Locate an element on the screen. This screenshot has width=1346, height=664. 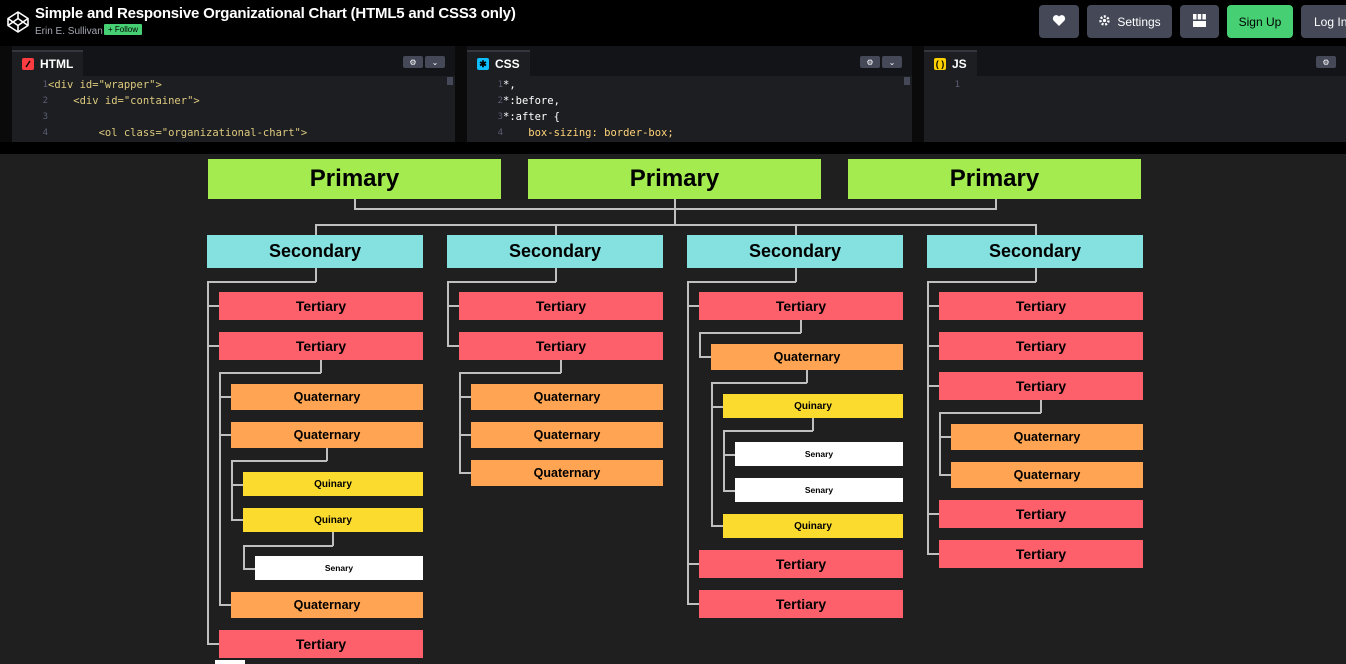
signup-button: Sign Up is located at coordinates (1260, 21).